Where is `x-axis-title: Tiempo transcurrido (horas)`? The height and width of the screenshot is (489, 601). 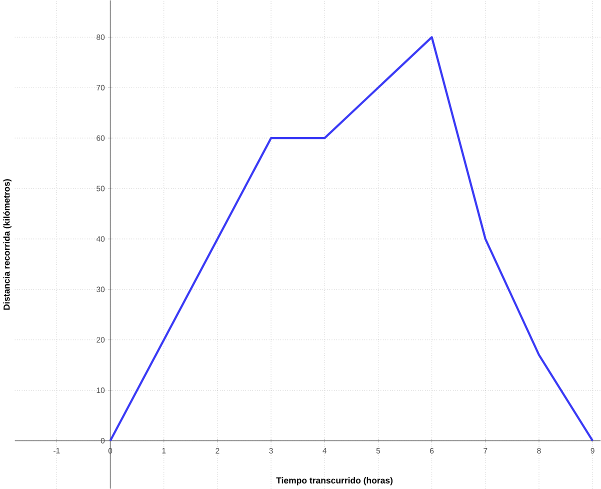
x-axis-title: Tiempo transcurrido (horas) is located at coordinates (334, 481).